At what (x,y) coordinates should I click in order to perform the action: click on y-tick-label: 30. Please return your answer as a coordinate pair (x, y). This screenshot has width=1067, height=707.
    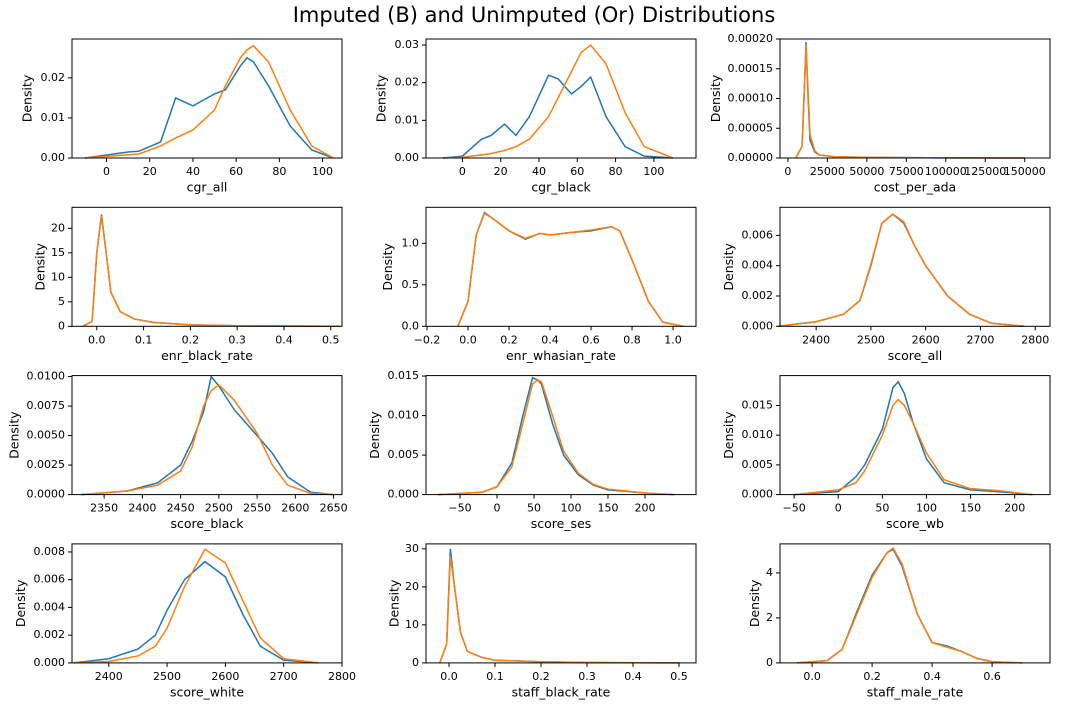
    Looking at the image, I should click on (412, 548).